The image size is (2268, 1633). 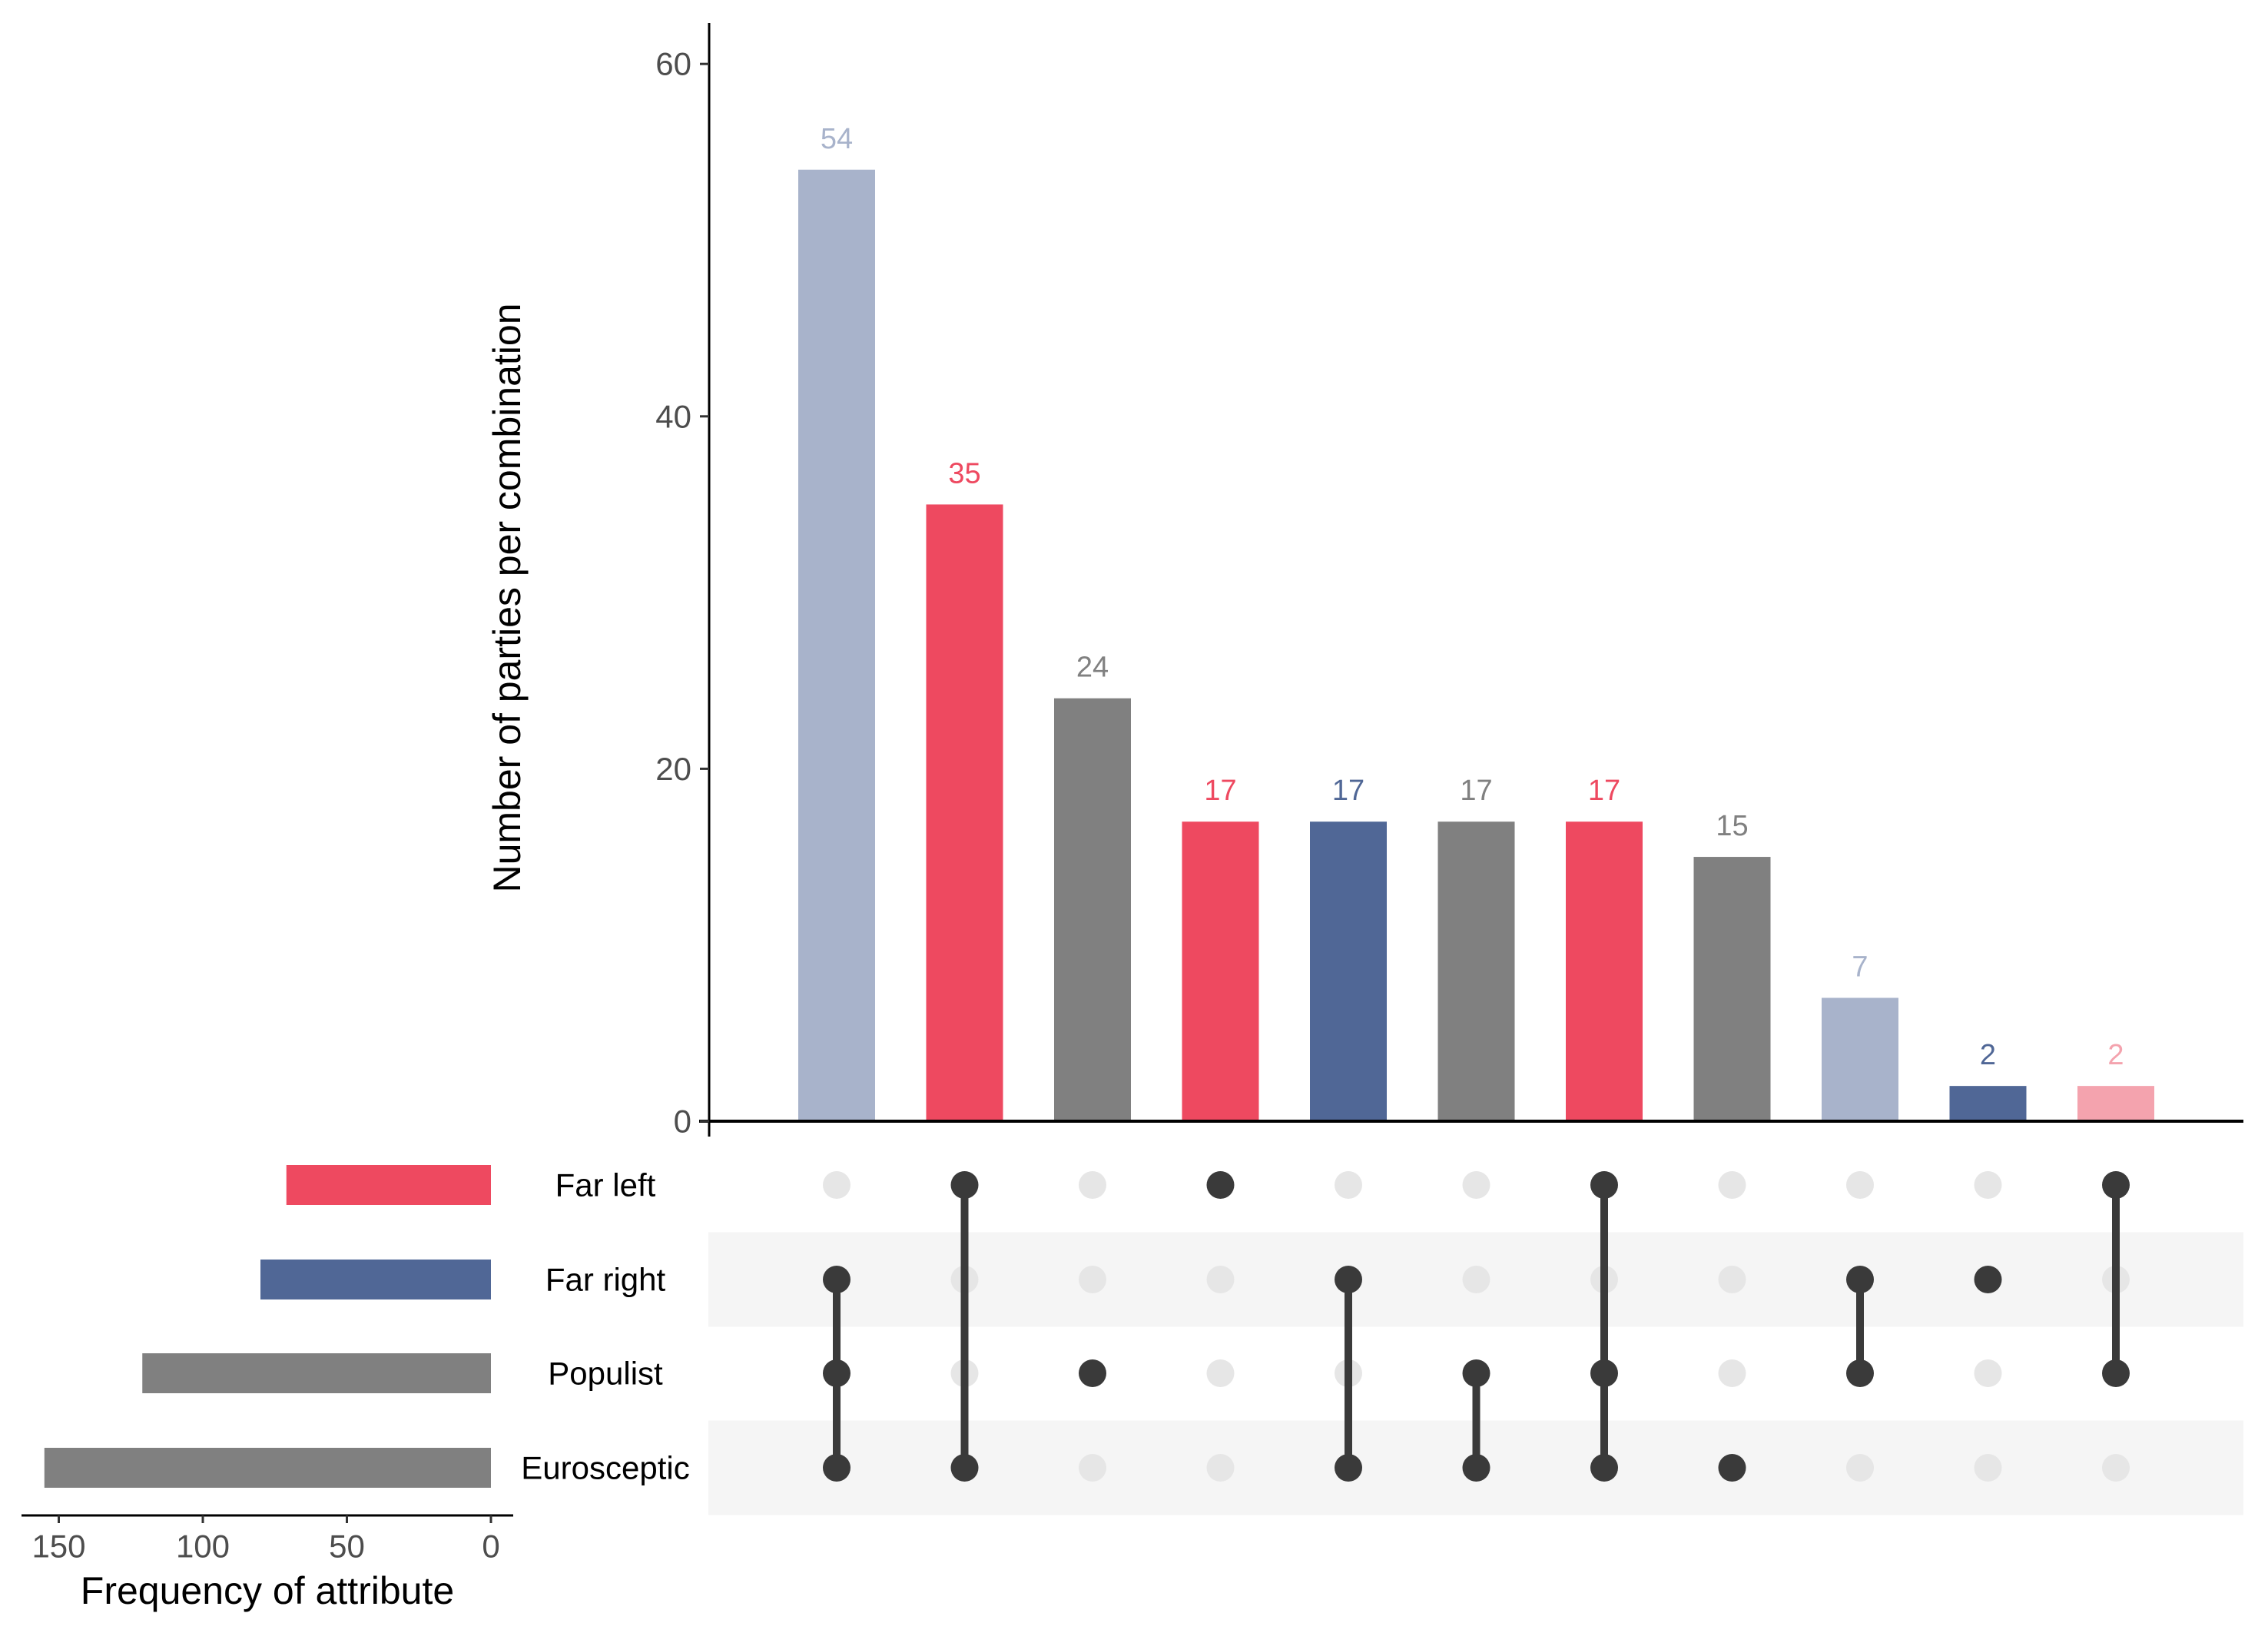 I want to click on set-labels: Far left Far right Populist Eurosceptic, so click(x=605, y=1326).